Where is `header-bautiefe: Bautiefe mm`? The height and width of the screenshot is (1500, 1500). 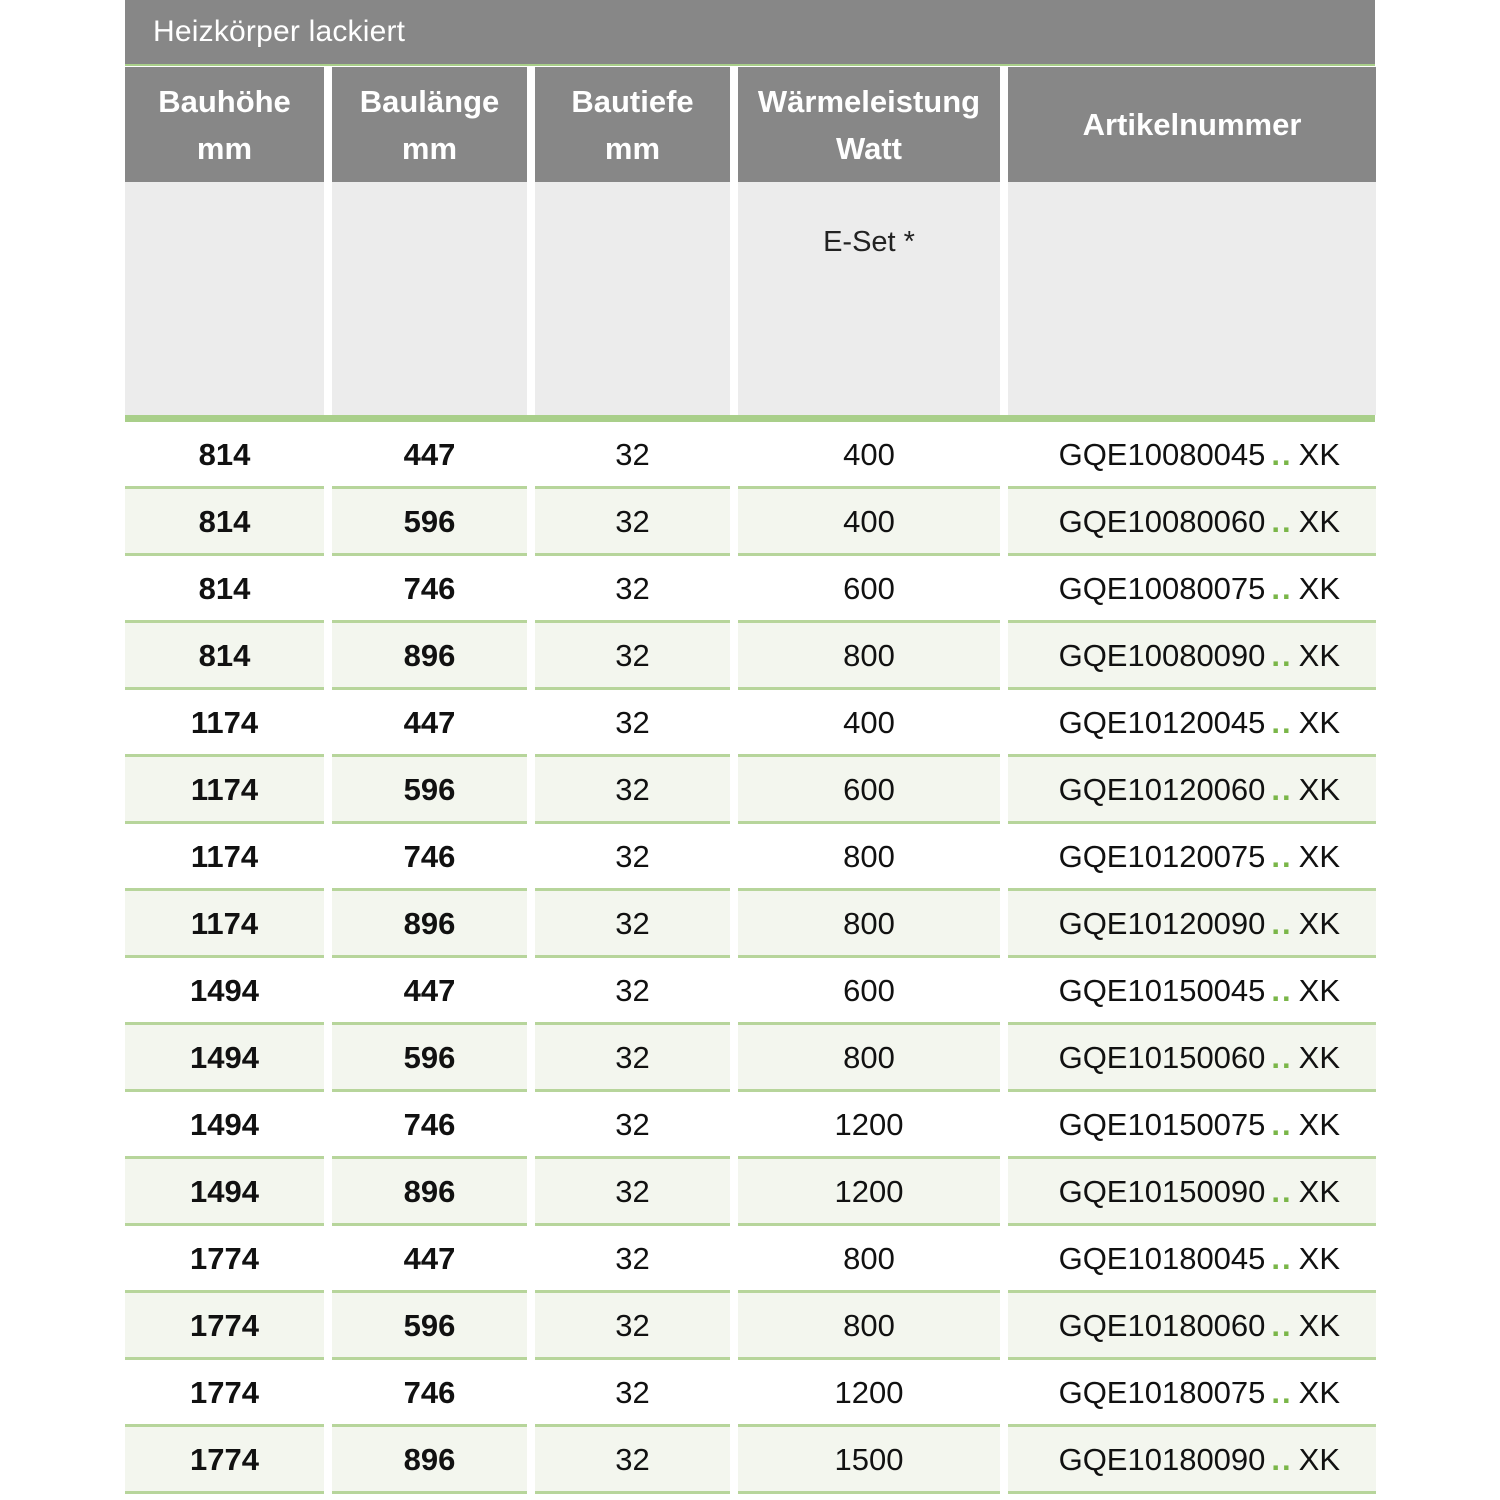
header-bautiefe: Bautiefe mm is located at coordinates (632, 124).